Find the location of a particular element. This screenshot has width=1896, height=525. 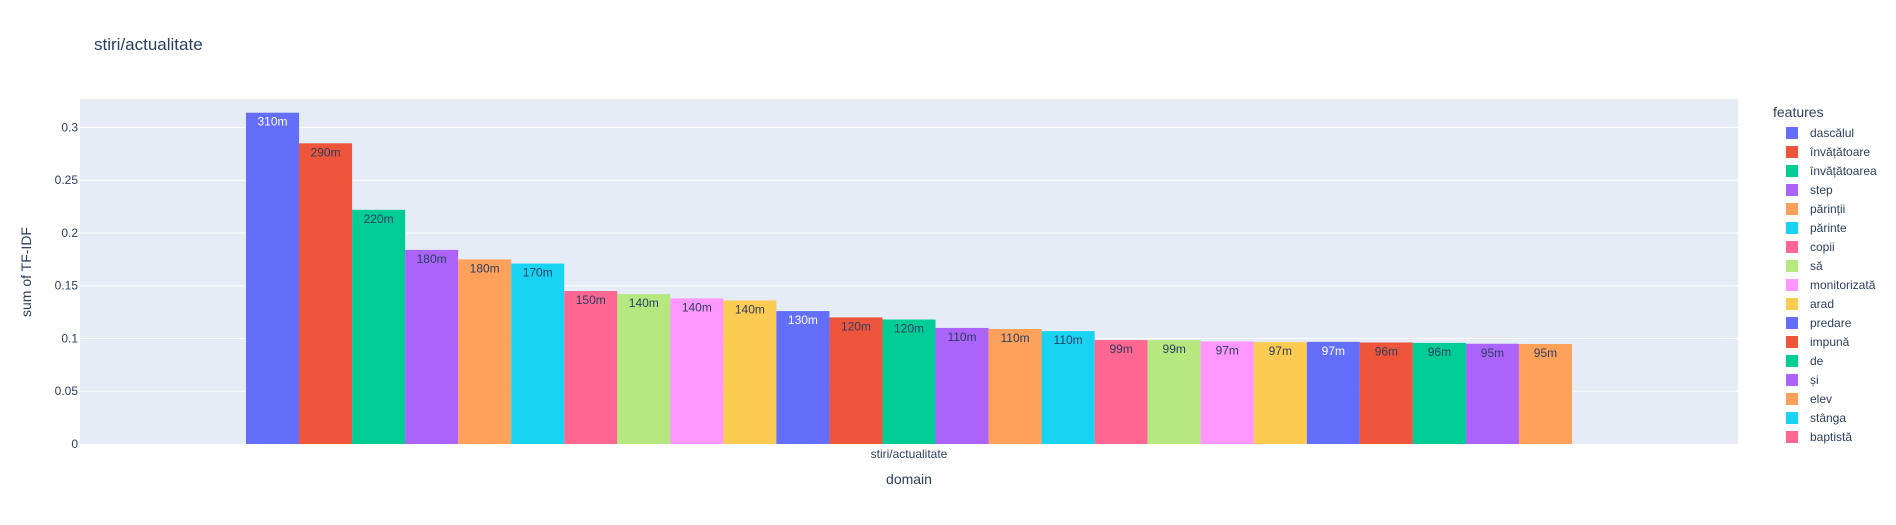

bar-data-label: 120m is located at coordinates (856, 326).